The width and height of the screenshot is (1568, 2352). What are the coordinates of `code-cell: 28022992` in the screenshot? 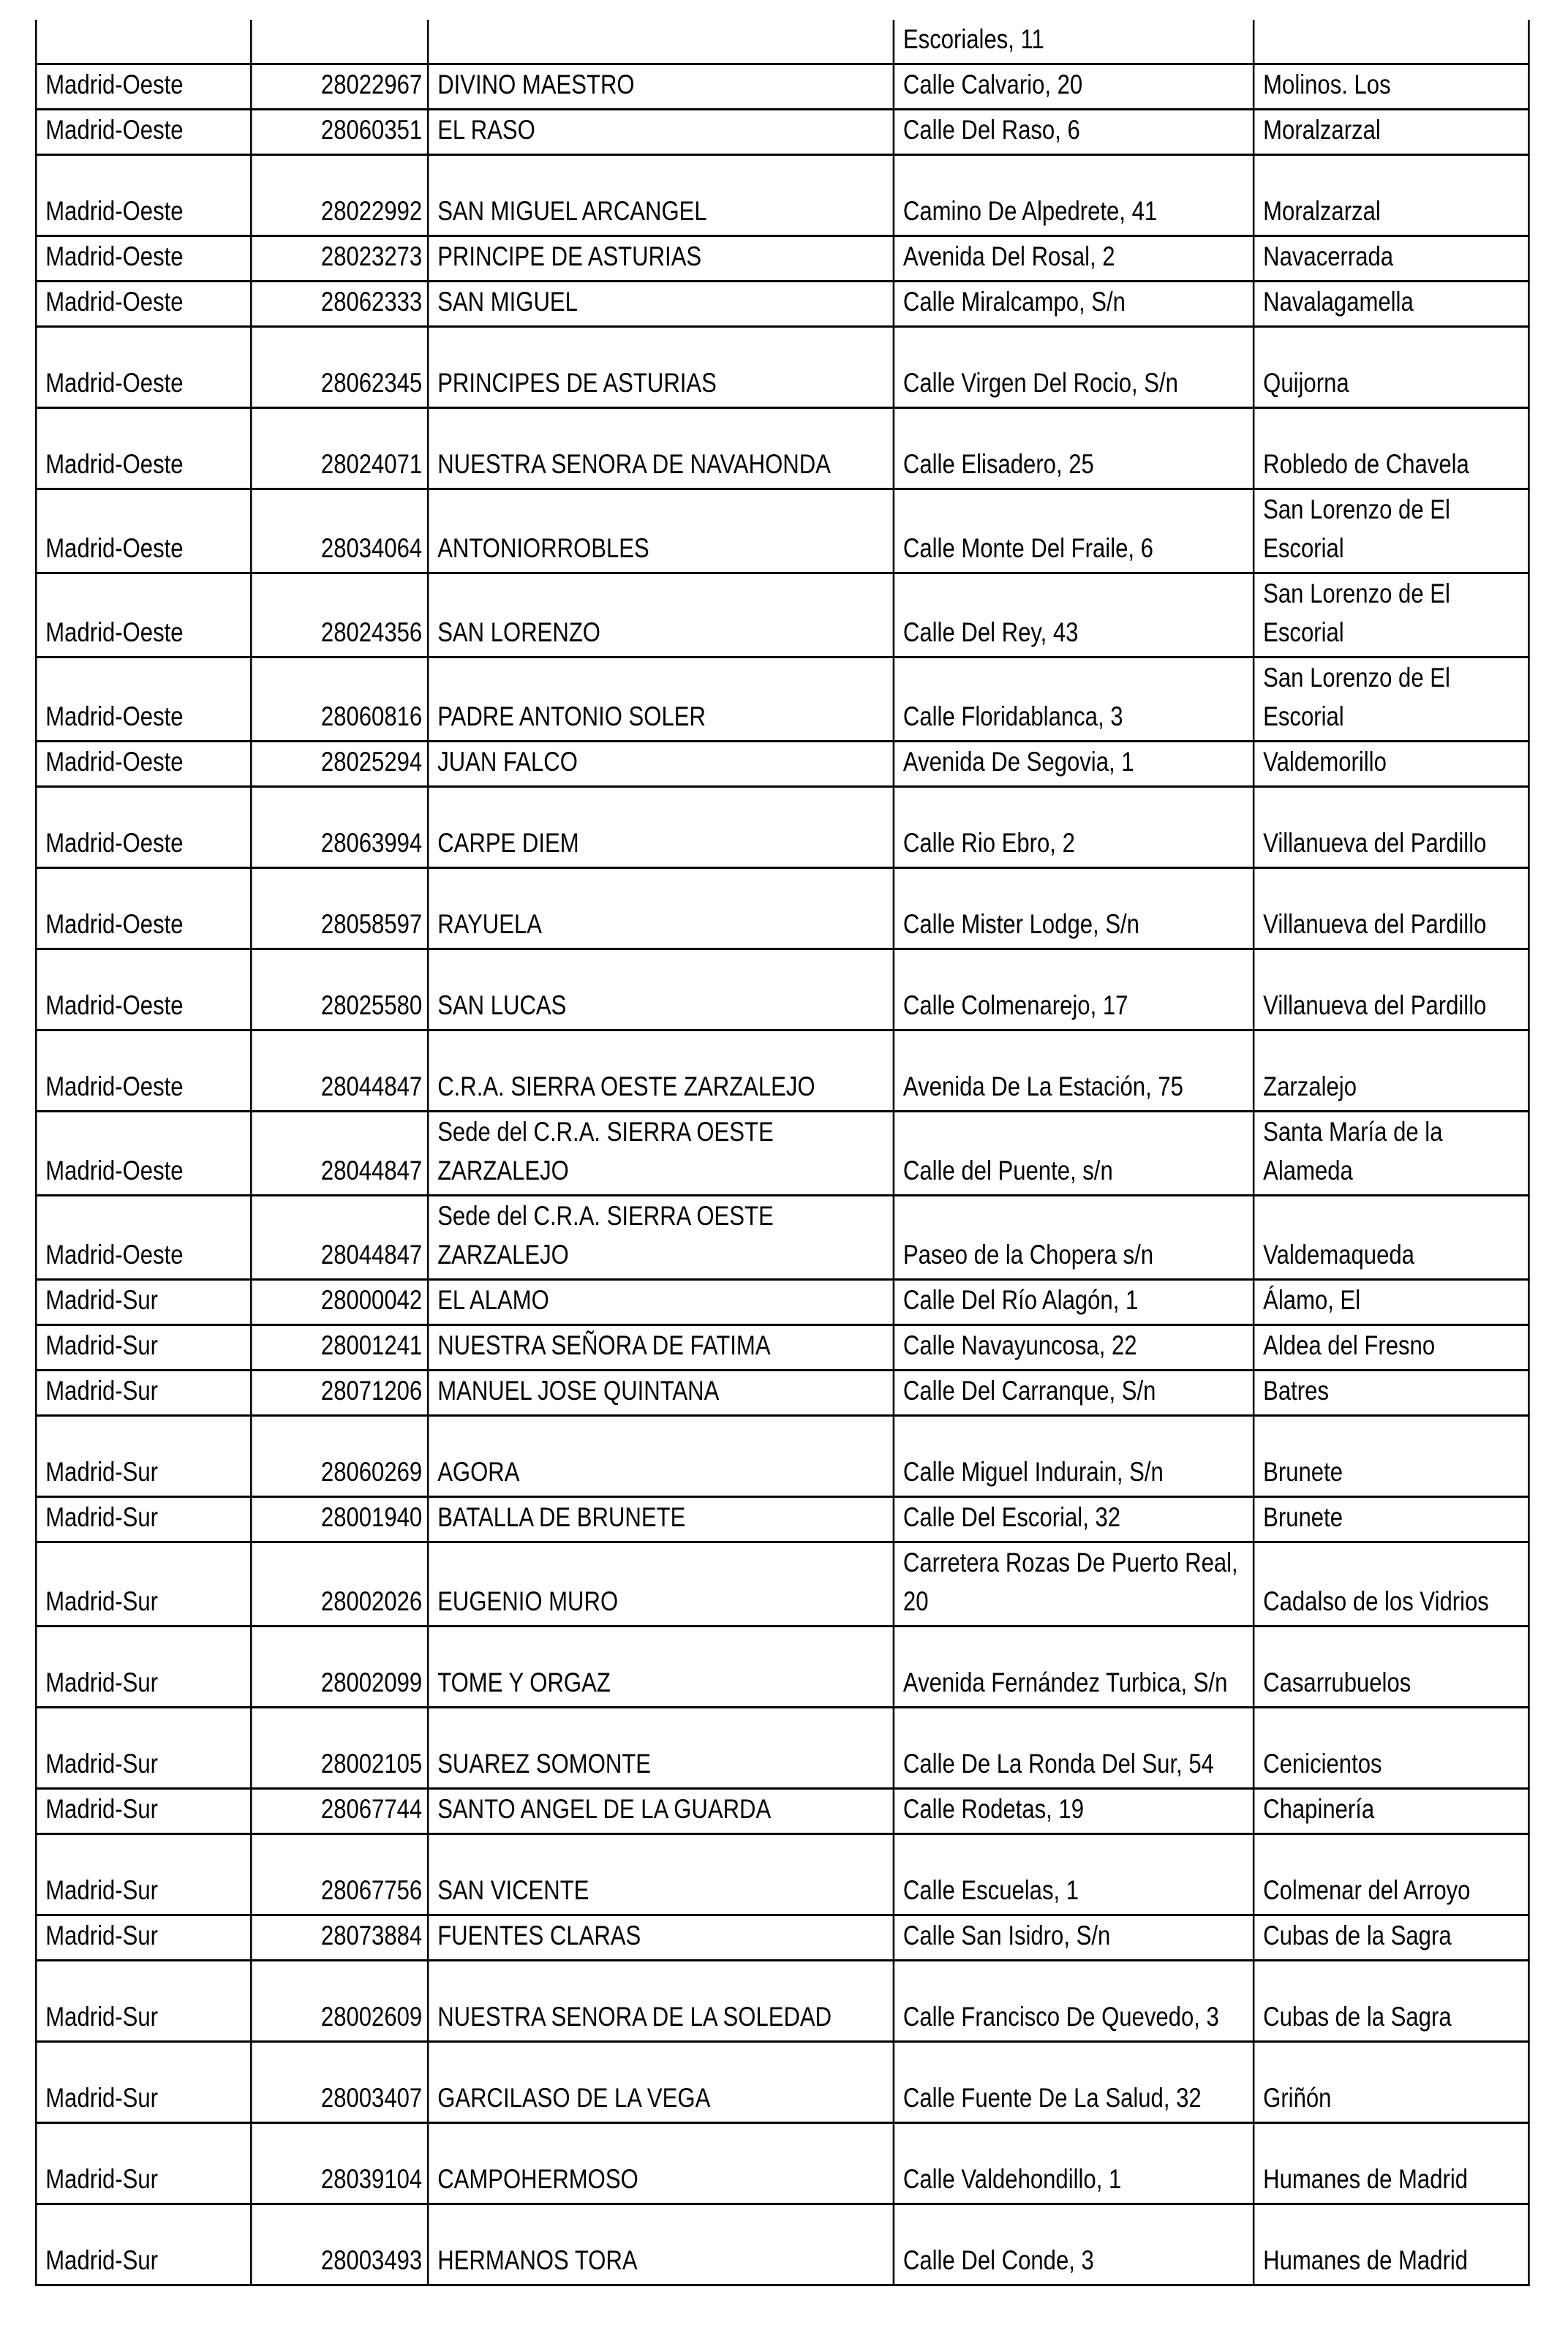 It's located at (339, 195).